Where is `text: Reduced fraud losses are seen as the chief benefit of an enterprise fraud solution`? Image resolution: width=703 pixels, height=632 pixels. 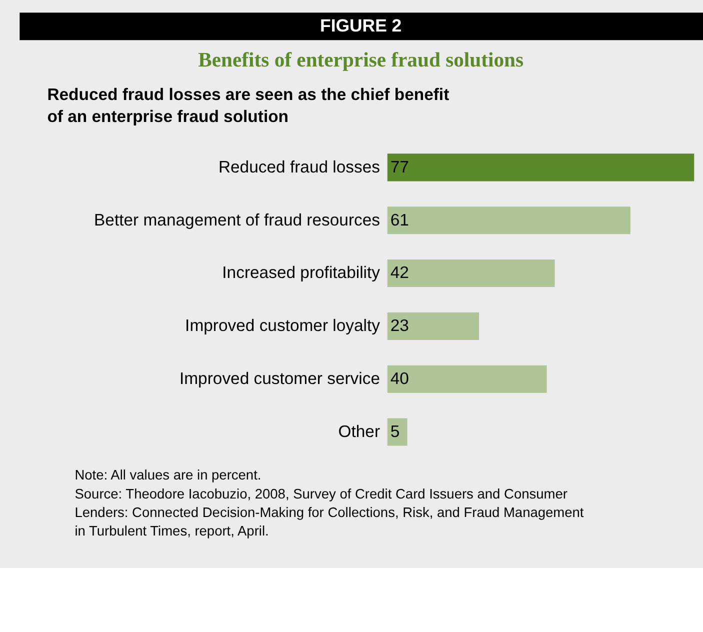
text: Reduced fraud losses are seen as the chief benefit of an enterprise fraud solution is located at coordinates (248, 105).